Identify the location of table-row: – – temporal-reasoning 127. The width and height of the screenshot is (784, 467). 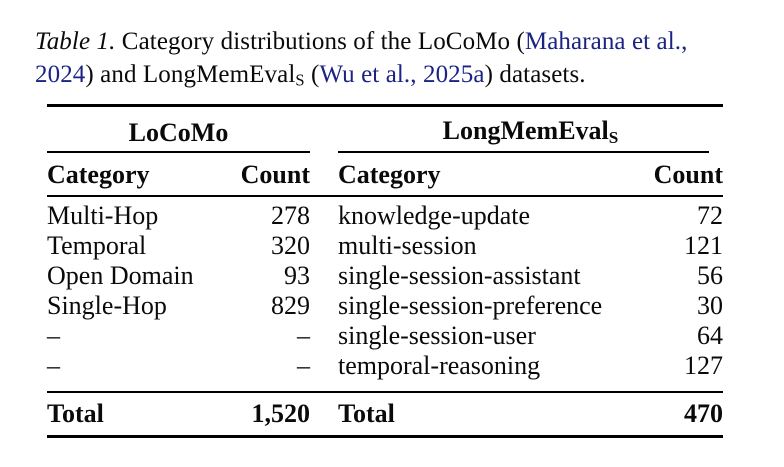
(385, 366).